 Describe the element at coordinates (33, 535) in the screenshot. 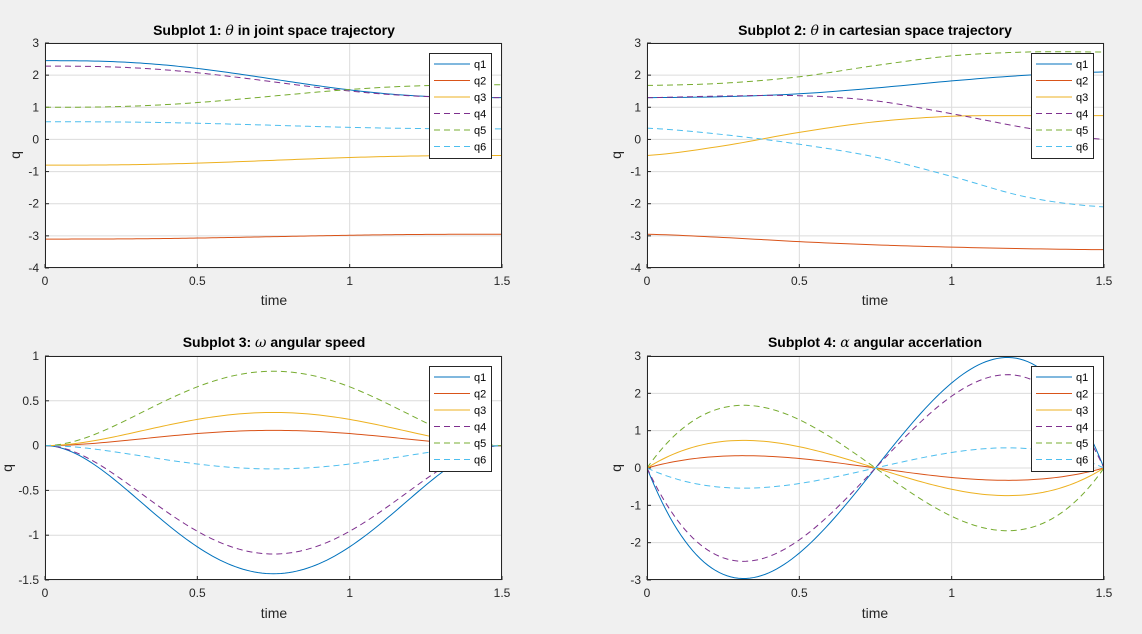

I see `subplot-3-ytick-label: -1` at that location.